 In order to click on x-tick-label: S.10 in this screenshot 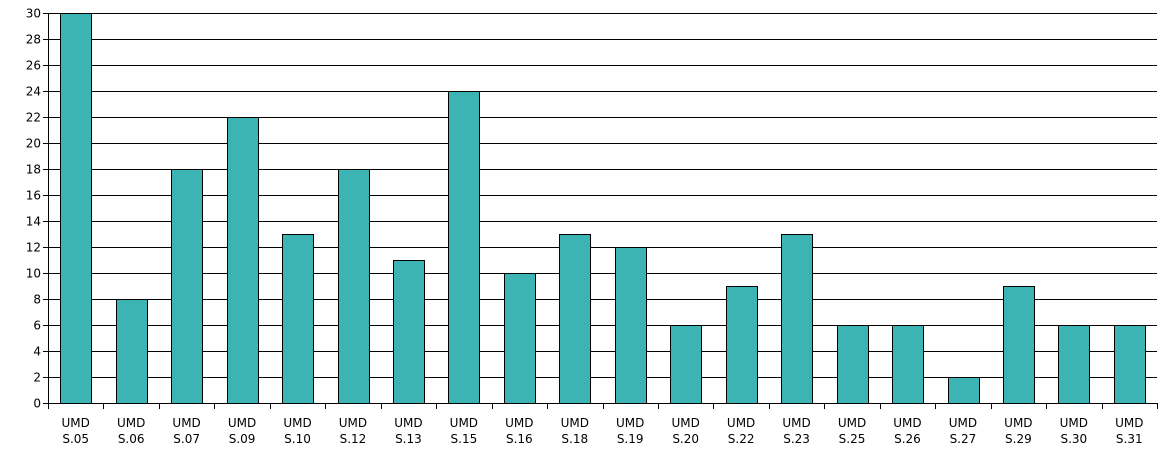, I will do `click(297, 439)`.